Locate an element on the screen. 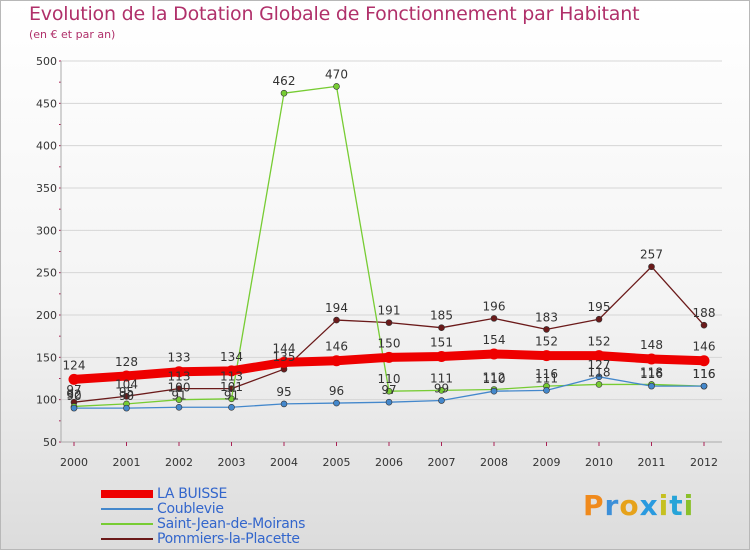 This screenshot has width=750, height=550. x-tick-label: 2009 is located at coordinates (547, 462).